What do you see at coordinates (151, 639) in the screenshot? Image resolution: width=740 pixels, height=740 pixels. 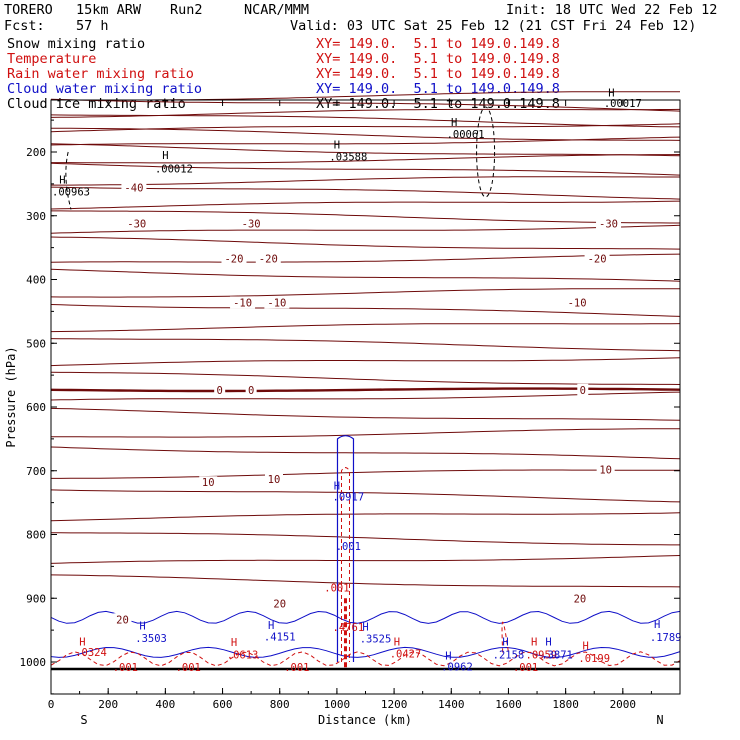 I see `maximum-label: .3503` at bounding box center [151, 639].